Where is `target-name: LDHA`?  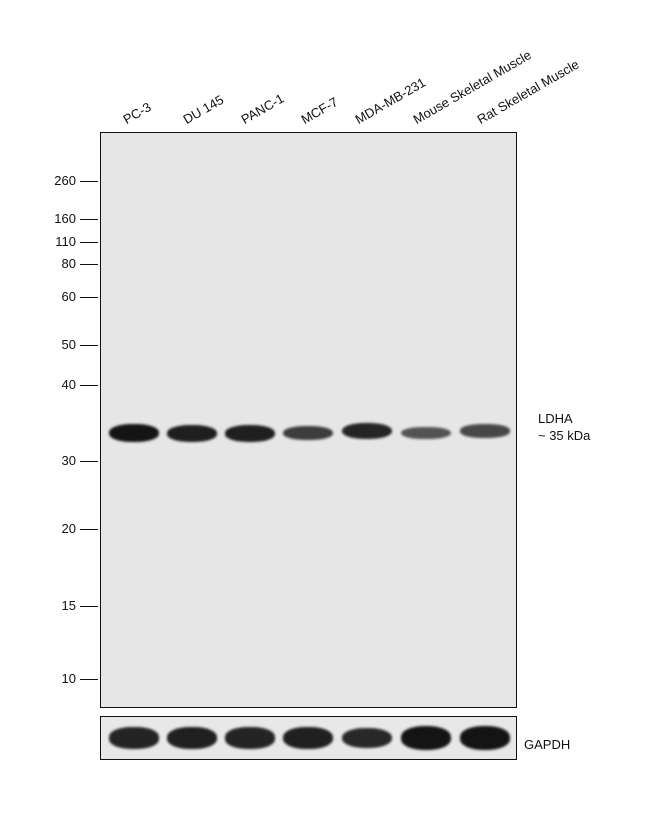 target-name: LDHA is located at coordinates (555, 418).